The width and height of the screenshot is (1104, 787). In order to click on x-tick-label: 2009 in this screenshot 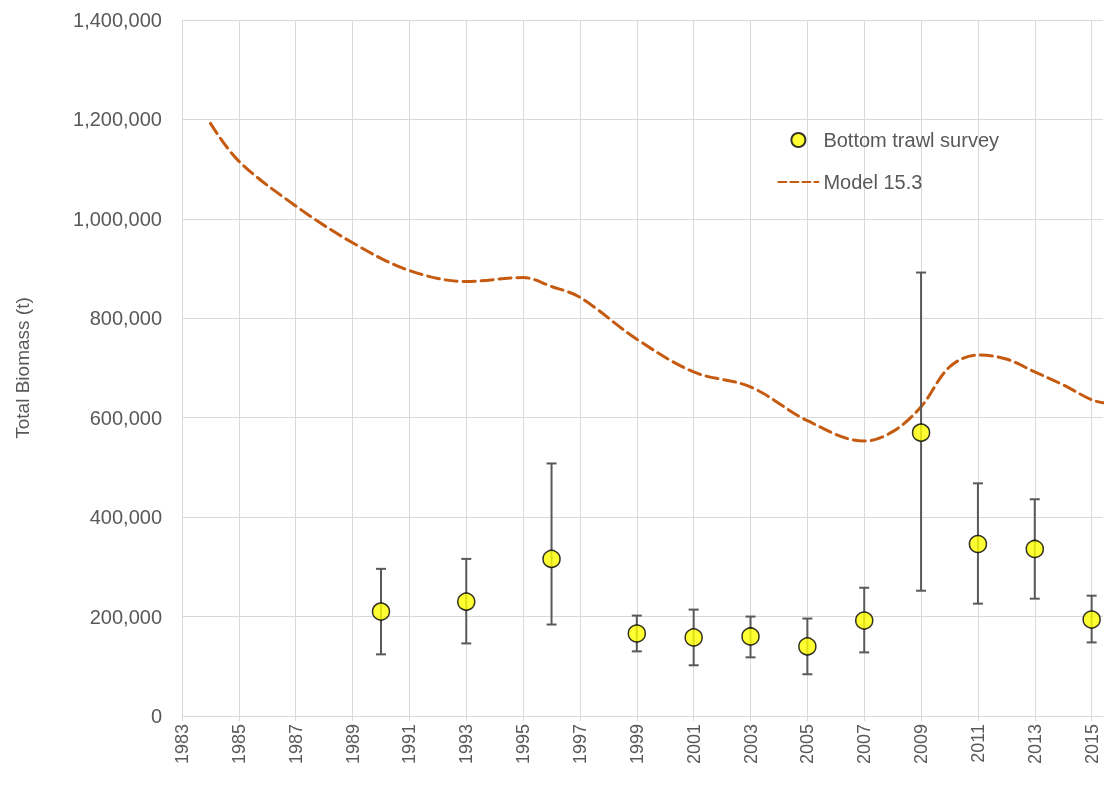, I will do `click(921, 744)`.